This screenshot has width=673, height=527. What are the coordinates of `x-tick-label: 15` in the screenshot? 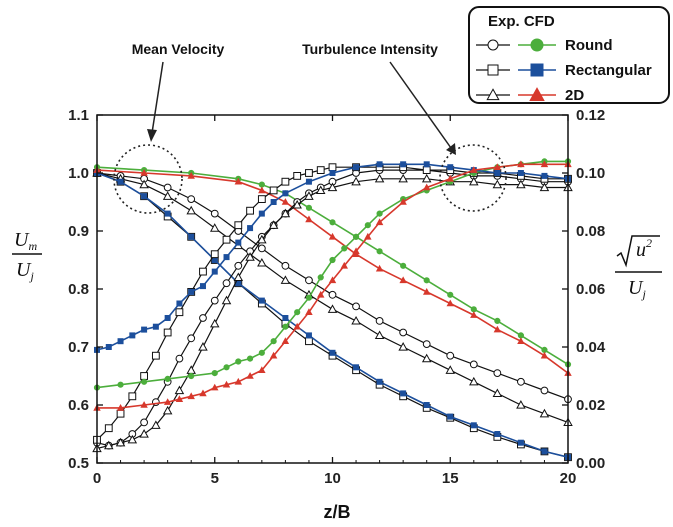 It's located at (450, 478).